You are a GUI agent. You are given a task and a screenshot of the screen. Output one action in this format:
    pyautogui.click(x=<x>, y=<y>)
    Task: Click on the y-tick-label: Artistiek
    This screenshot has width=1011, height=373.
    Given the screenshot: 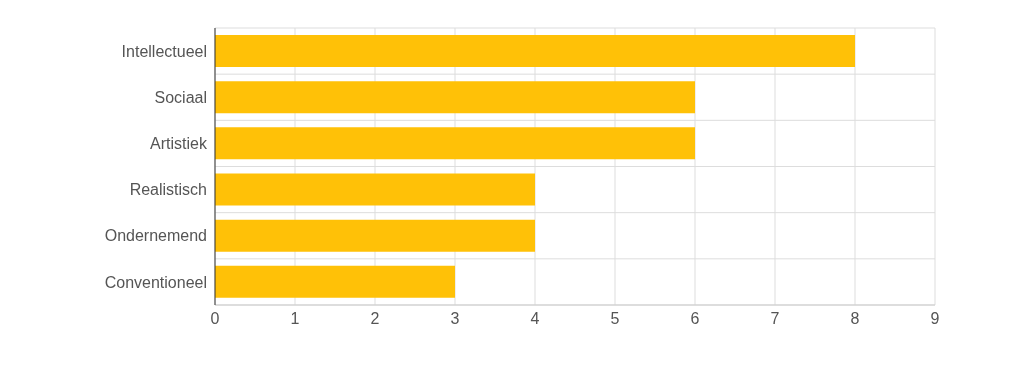 What is the action you would take?
    pyautogui.click(x=179, y=144)
    